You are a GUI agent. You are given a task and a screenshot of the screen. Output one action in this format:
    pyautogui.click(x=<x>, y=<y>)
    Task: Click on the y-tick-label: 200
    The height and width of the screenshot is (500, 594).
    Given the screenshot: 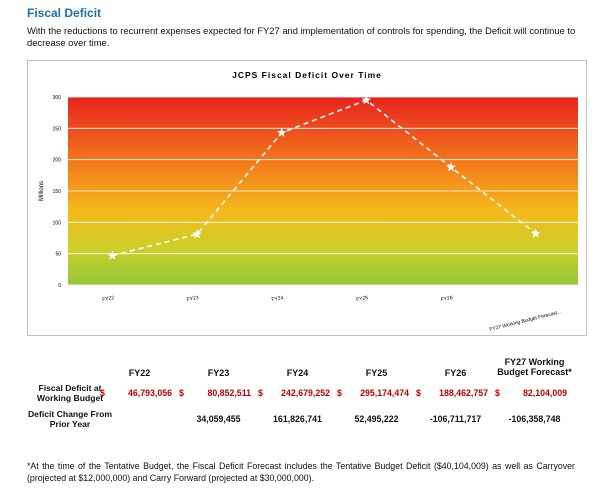 What is the action you would take?
    pyautogui.click(x=57, y=161)
    